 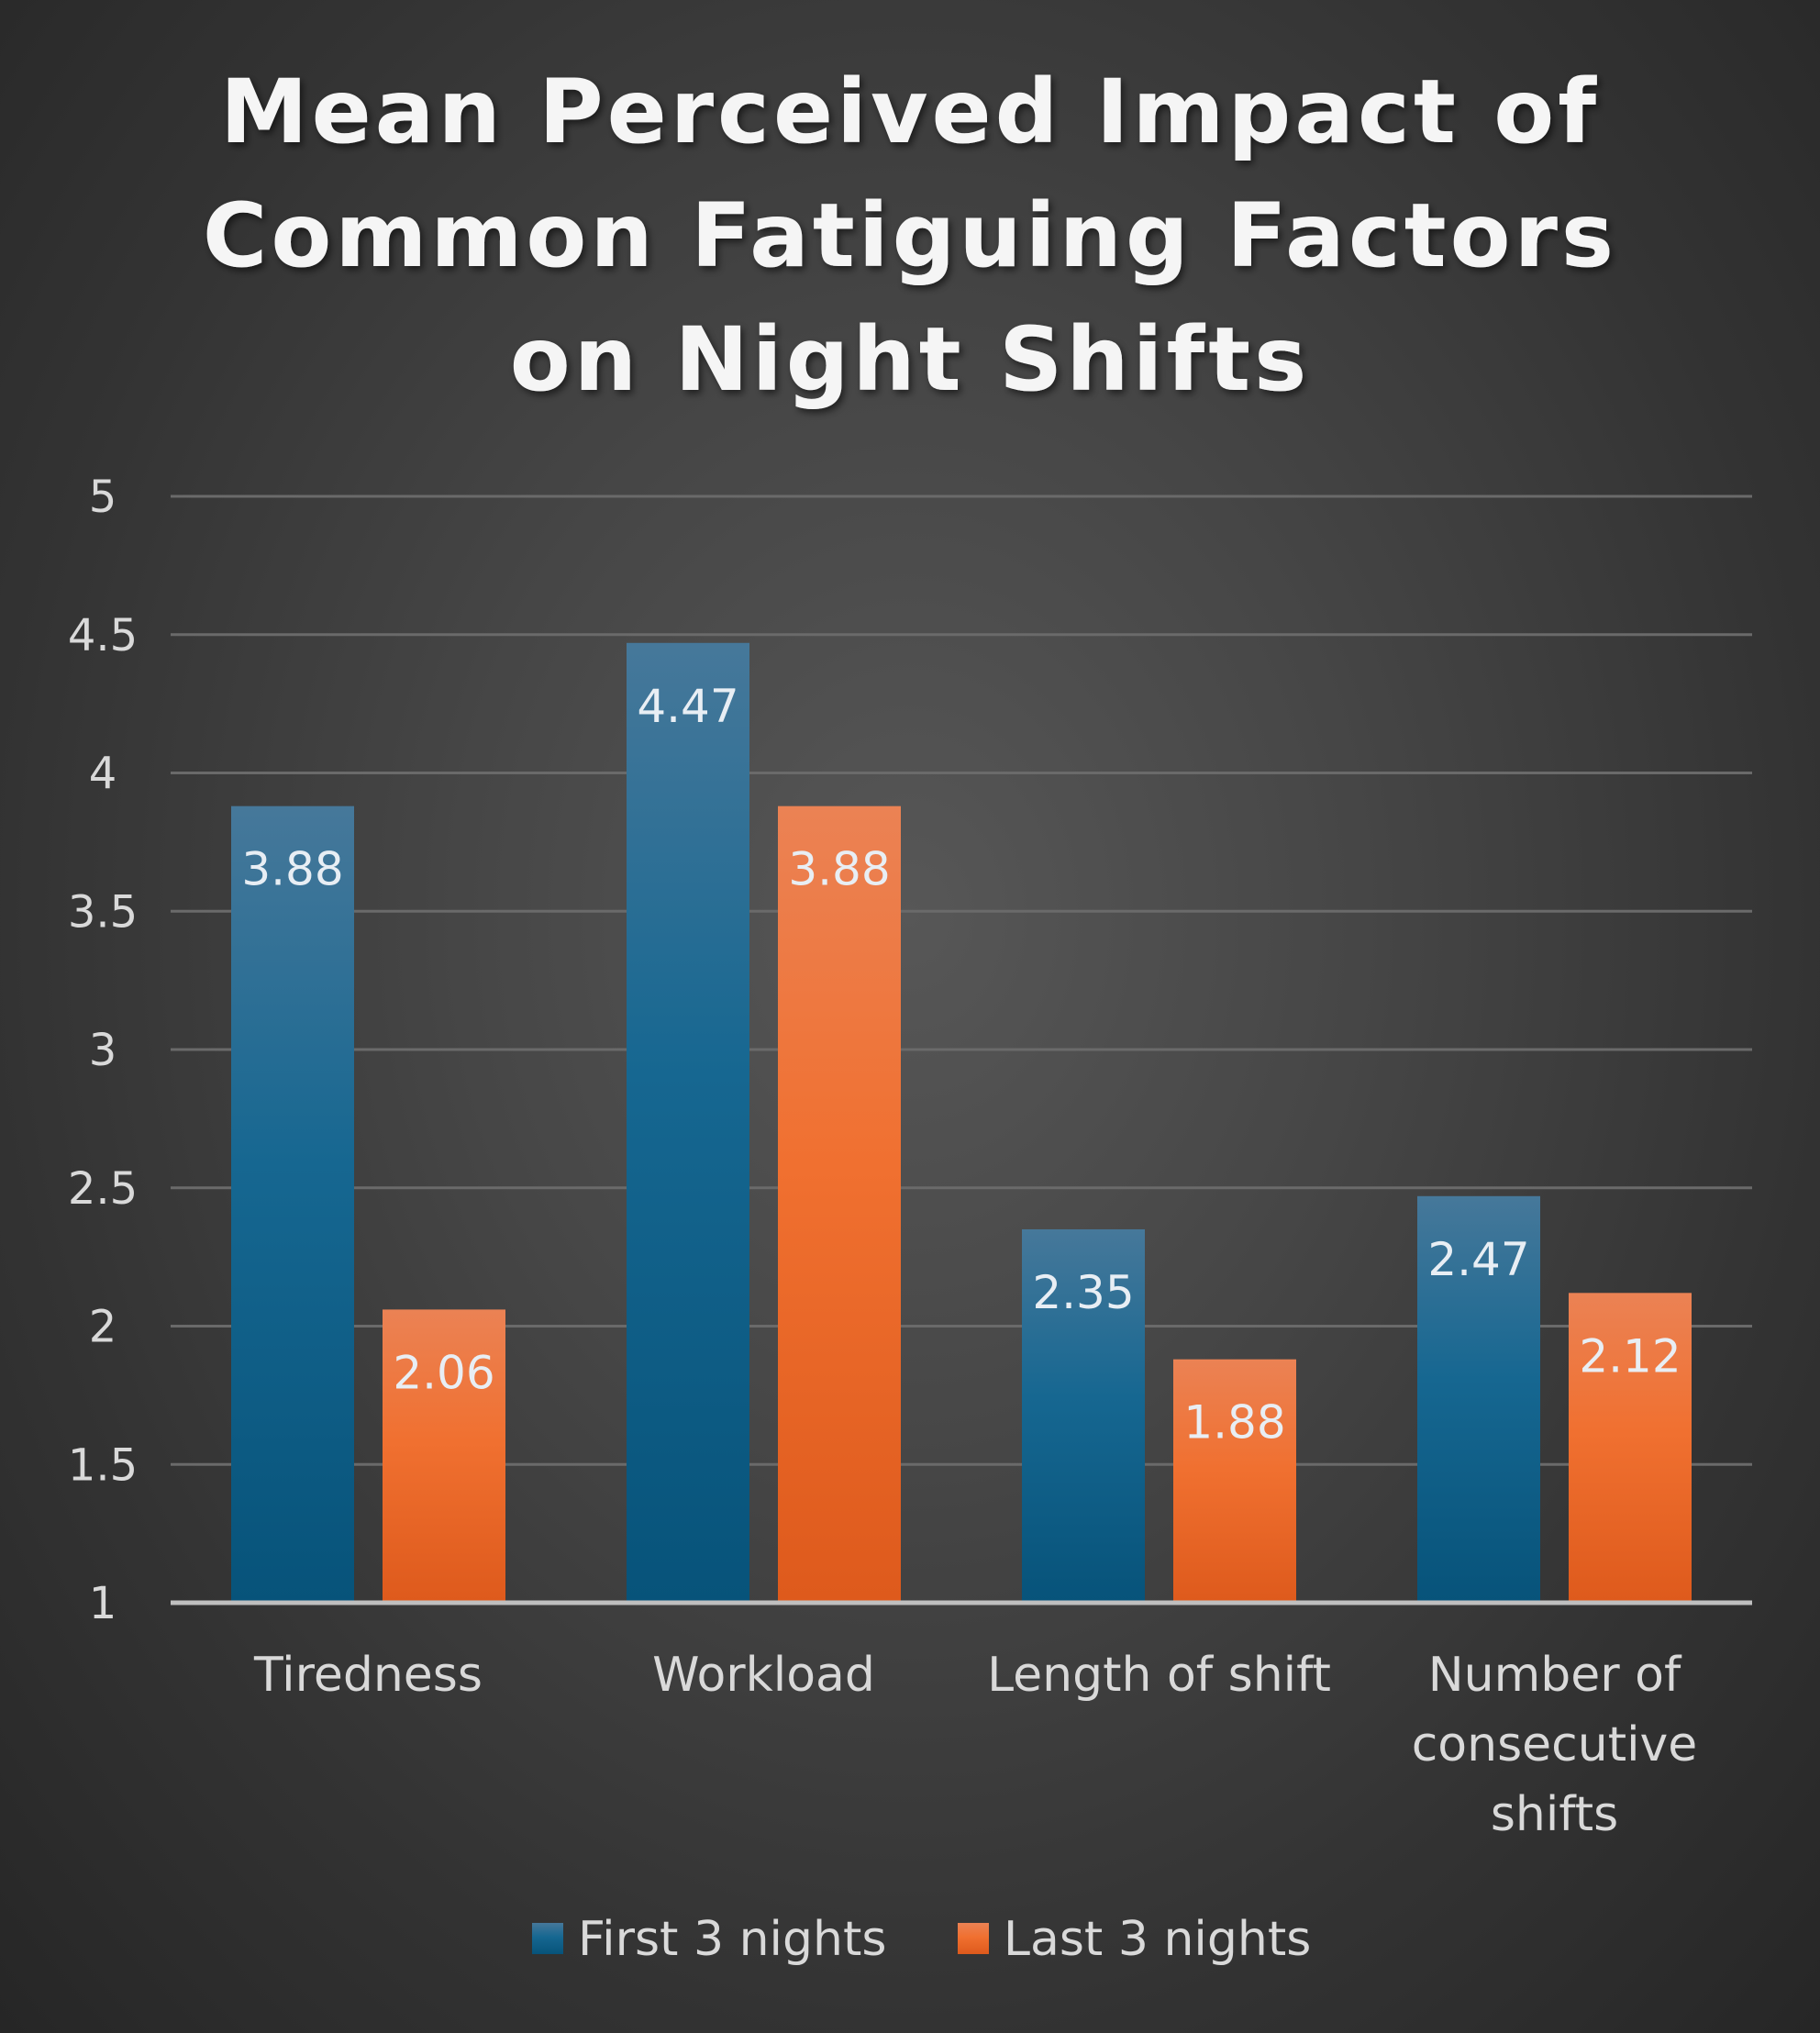 I want to click on category-label: shifts, so click(x=1554, y=1814).